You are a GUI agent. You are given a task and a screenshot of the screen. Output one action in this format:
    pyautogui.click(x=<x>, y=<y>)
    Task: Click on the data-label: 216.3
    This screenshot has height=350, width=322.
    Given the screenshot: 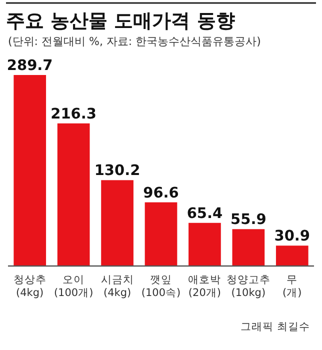 What is the action you would take?
    pyautogui.click(x=73, y=114)
    